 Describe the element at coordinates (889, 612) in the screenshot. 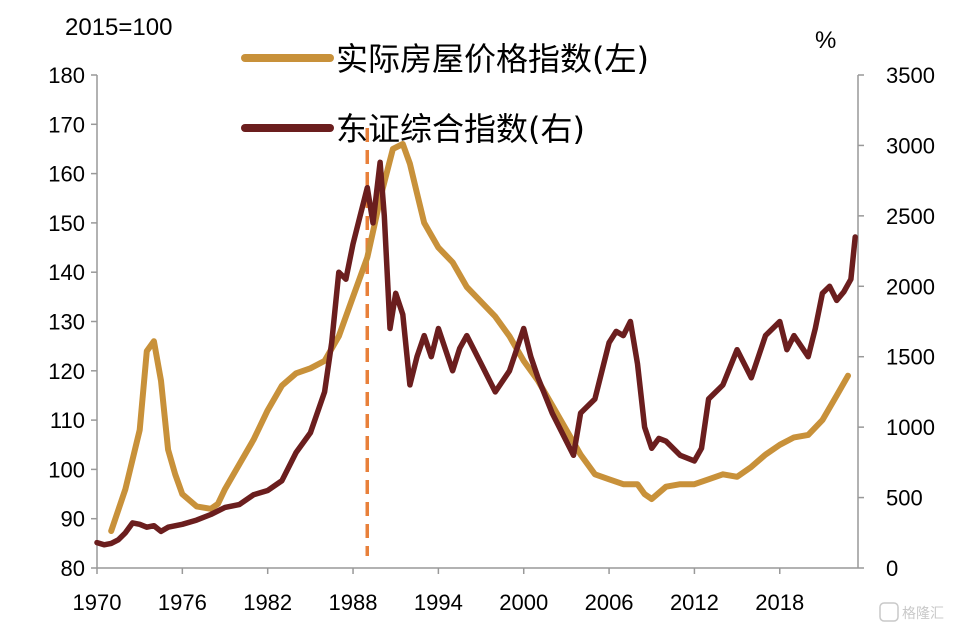

I see `watermark-logo-icon` at that location.